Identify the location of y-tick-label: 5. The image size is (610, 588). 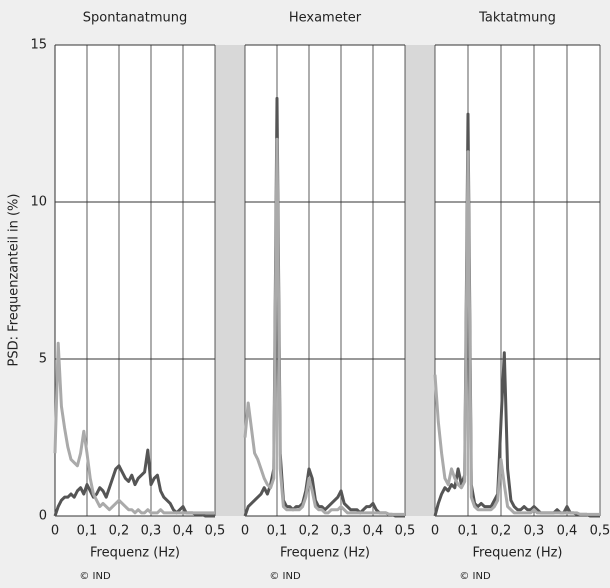
(43, 359).